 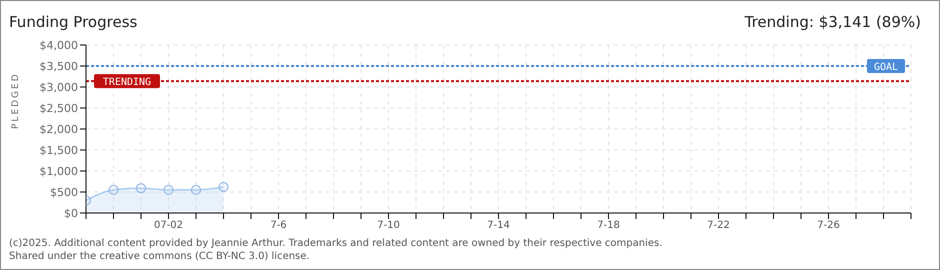 I want to click on y-axis-title: PLEDGED, so click(x=16, y=100).